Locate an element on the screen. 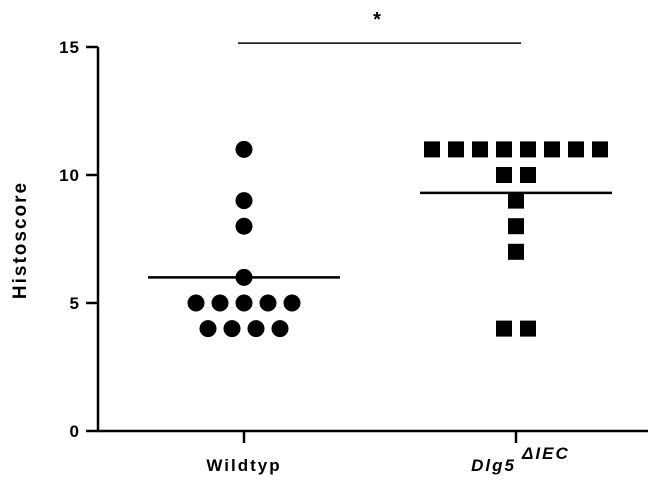 The height and width of the screenshot is (484, 670). x-category-superscript-dlg5: ΔIEC is located at coordinates (545, 453).